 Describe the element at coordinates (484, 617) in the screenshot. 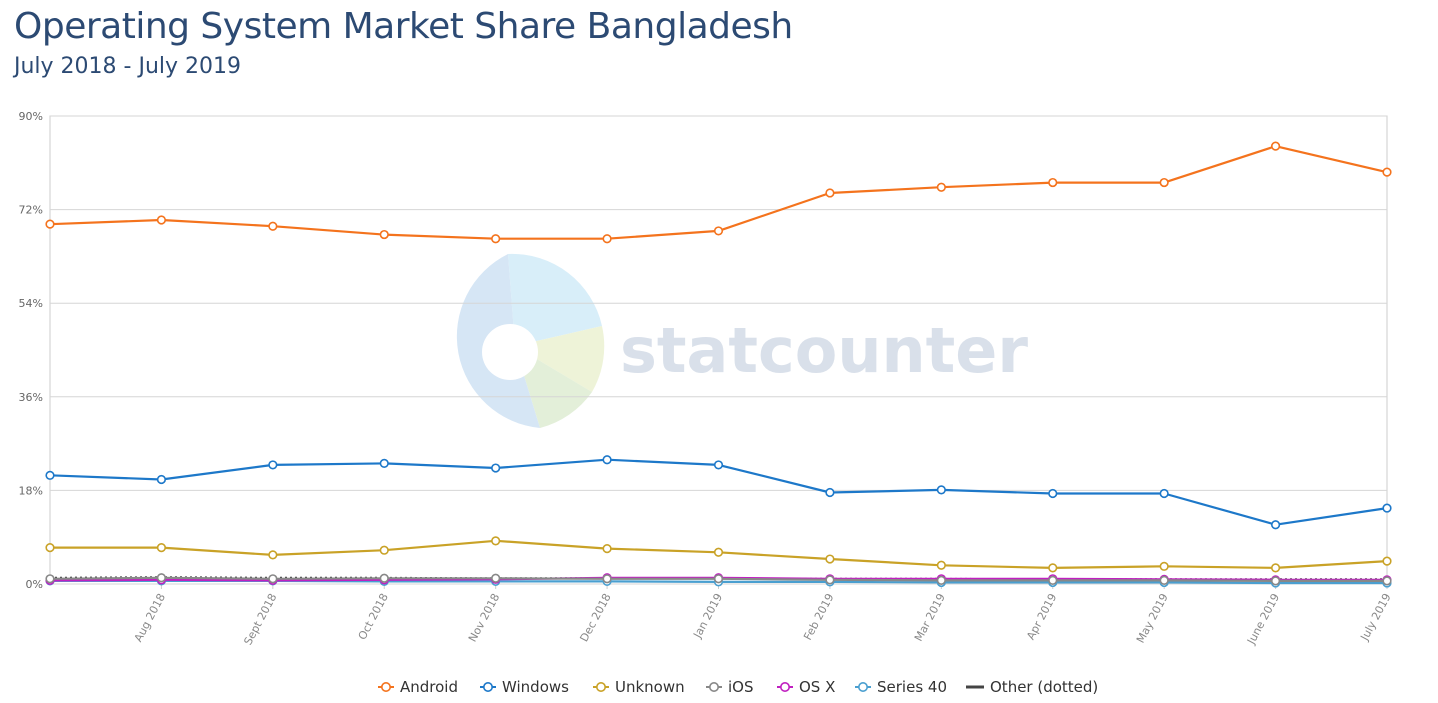

I see `x-tick-label: Nov 2018` at that location.